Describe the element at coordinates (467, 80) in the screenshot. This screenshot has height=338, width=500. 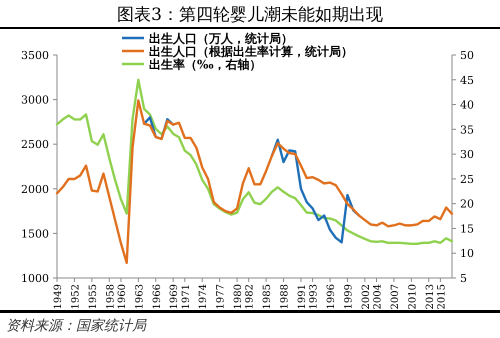
I see `y2-tick-label: 45` at that location.